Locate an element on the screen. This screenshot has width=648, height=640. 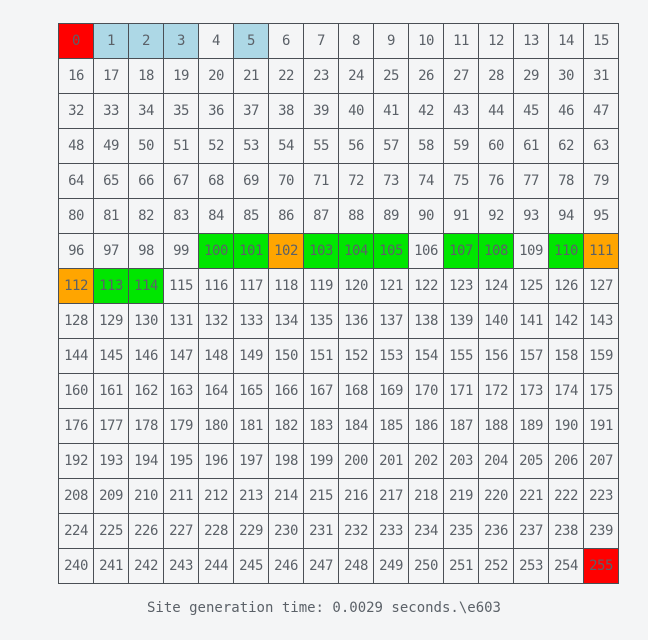
grid-cell: 157 is located at coordinates (531, 356).